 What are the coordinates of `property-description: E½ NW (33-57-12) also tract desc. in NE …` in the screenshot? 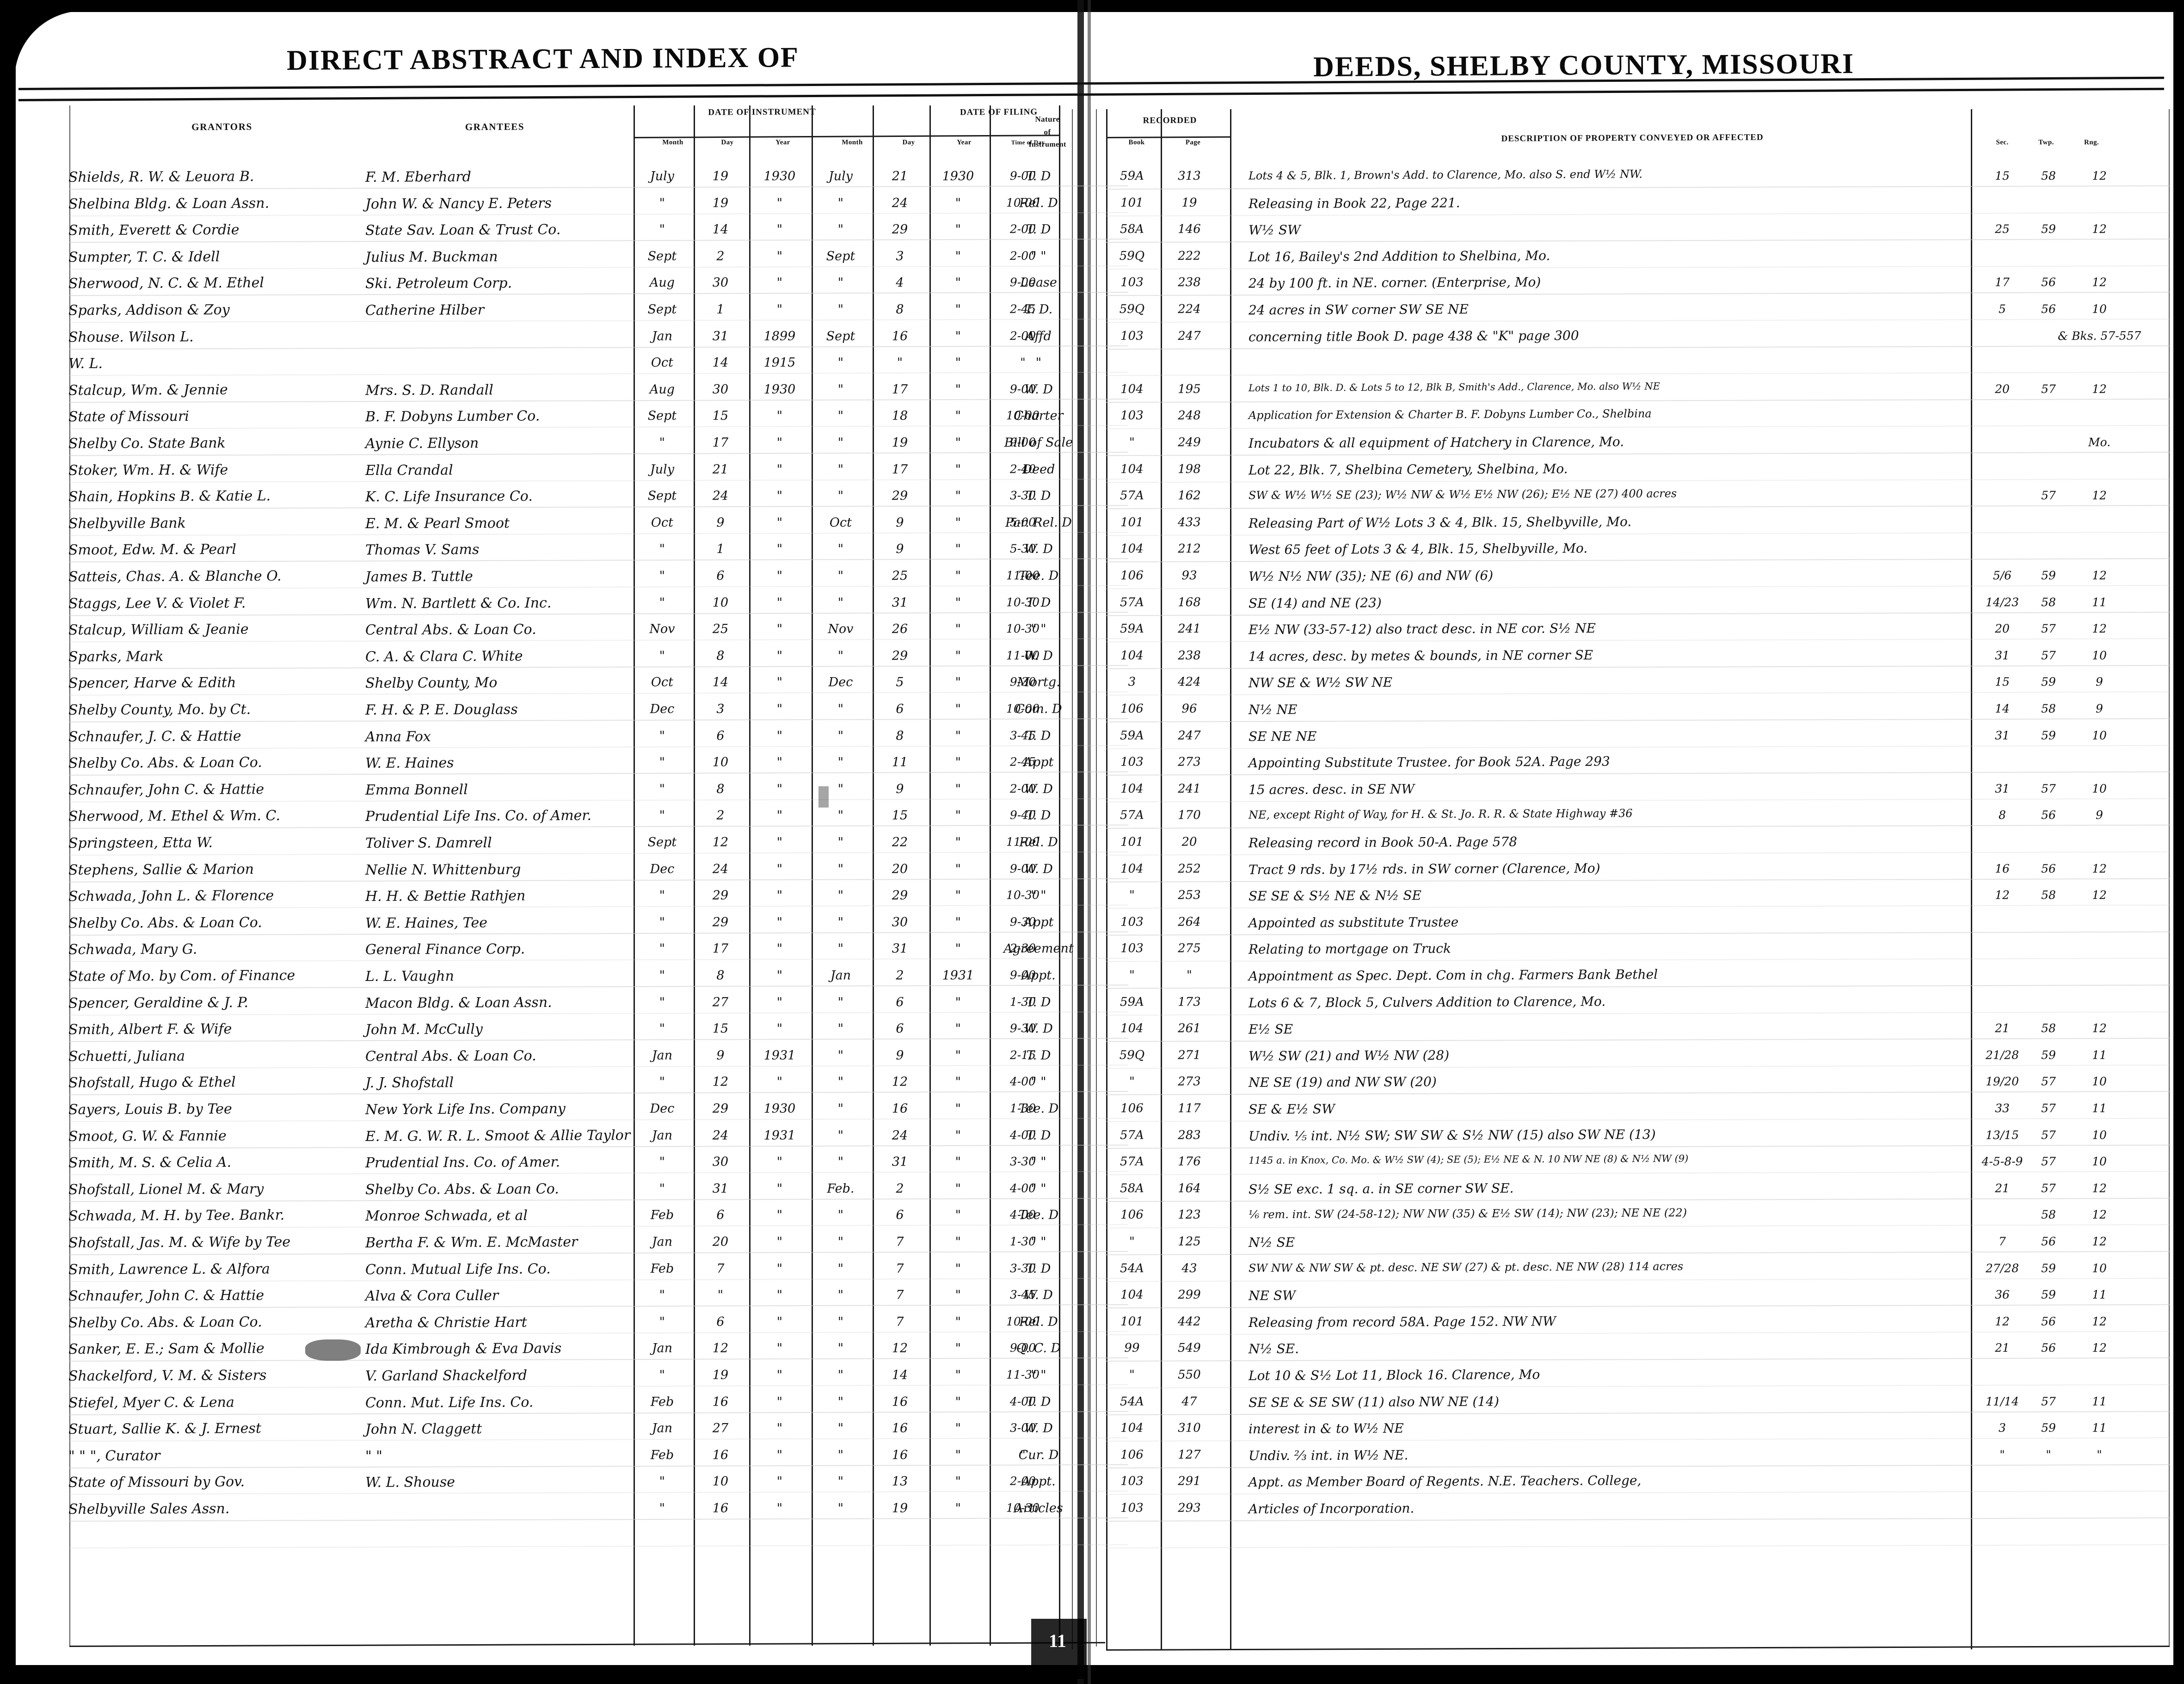 It's located at (1422, 629).